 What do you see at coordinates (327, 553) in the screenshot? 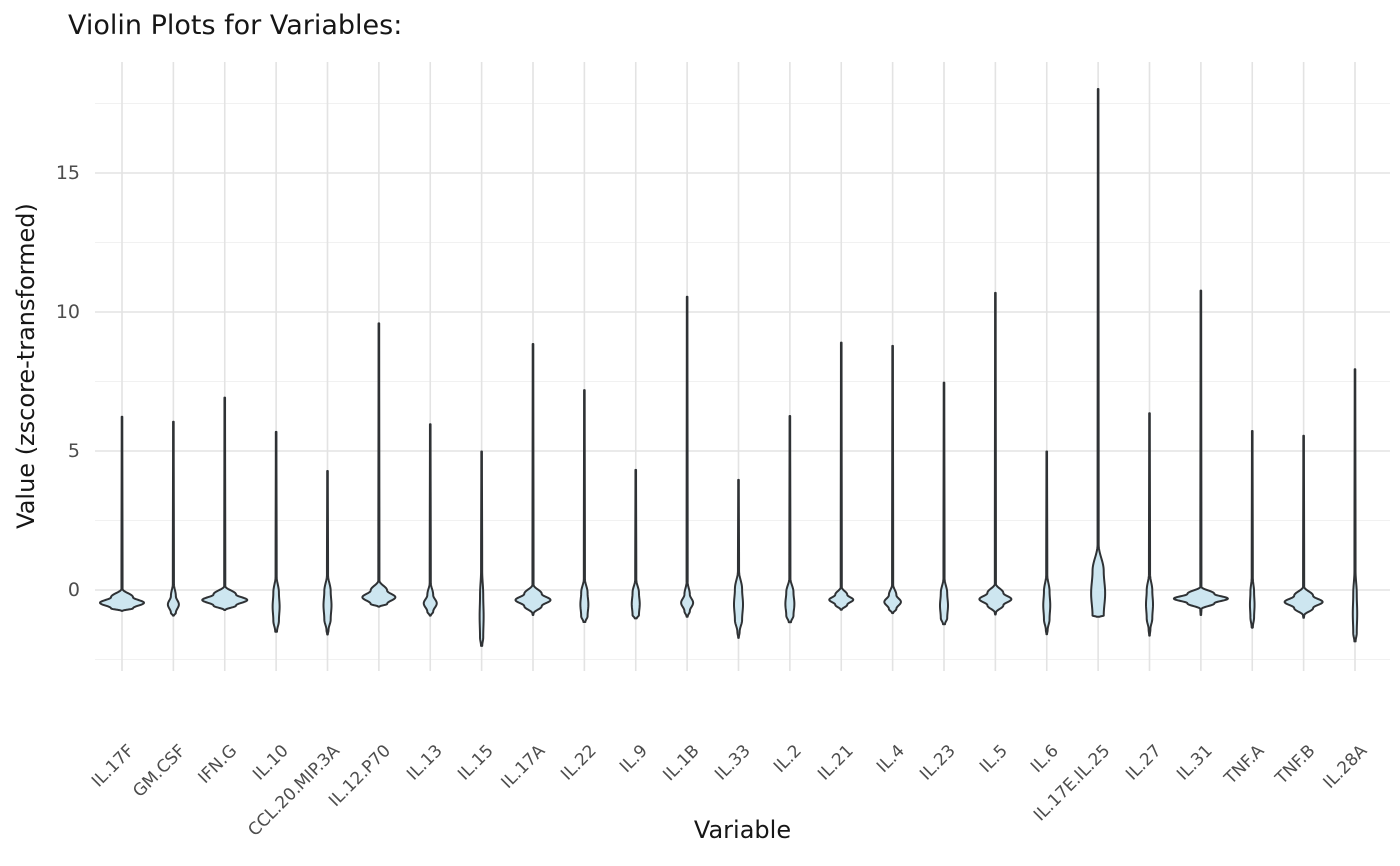
I see `violin-CCL.20.MIP.3A` at bounding box center [327, 553].